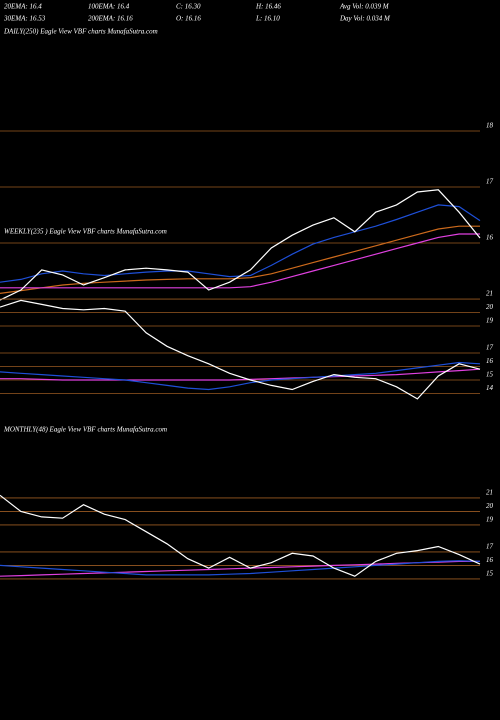 The height and width of the screenshot is (720, 500). I want to click on header-stat: C: 16.30, so click(188, 7).